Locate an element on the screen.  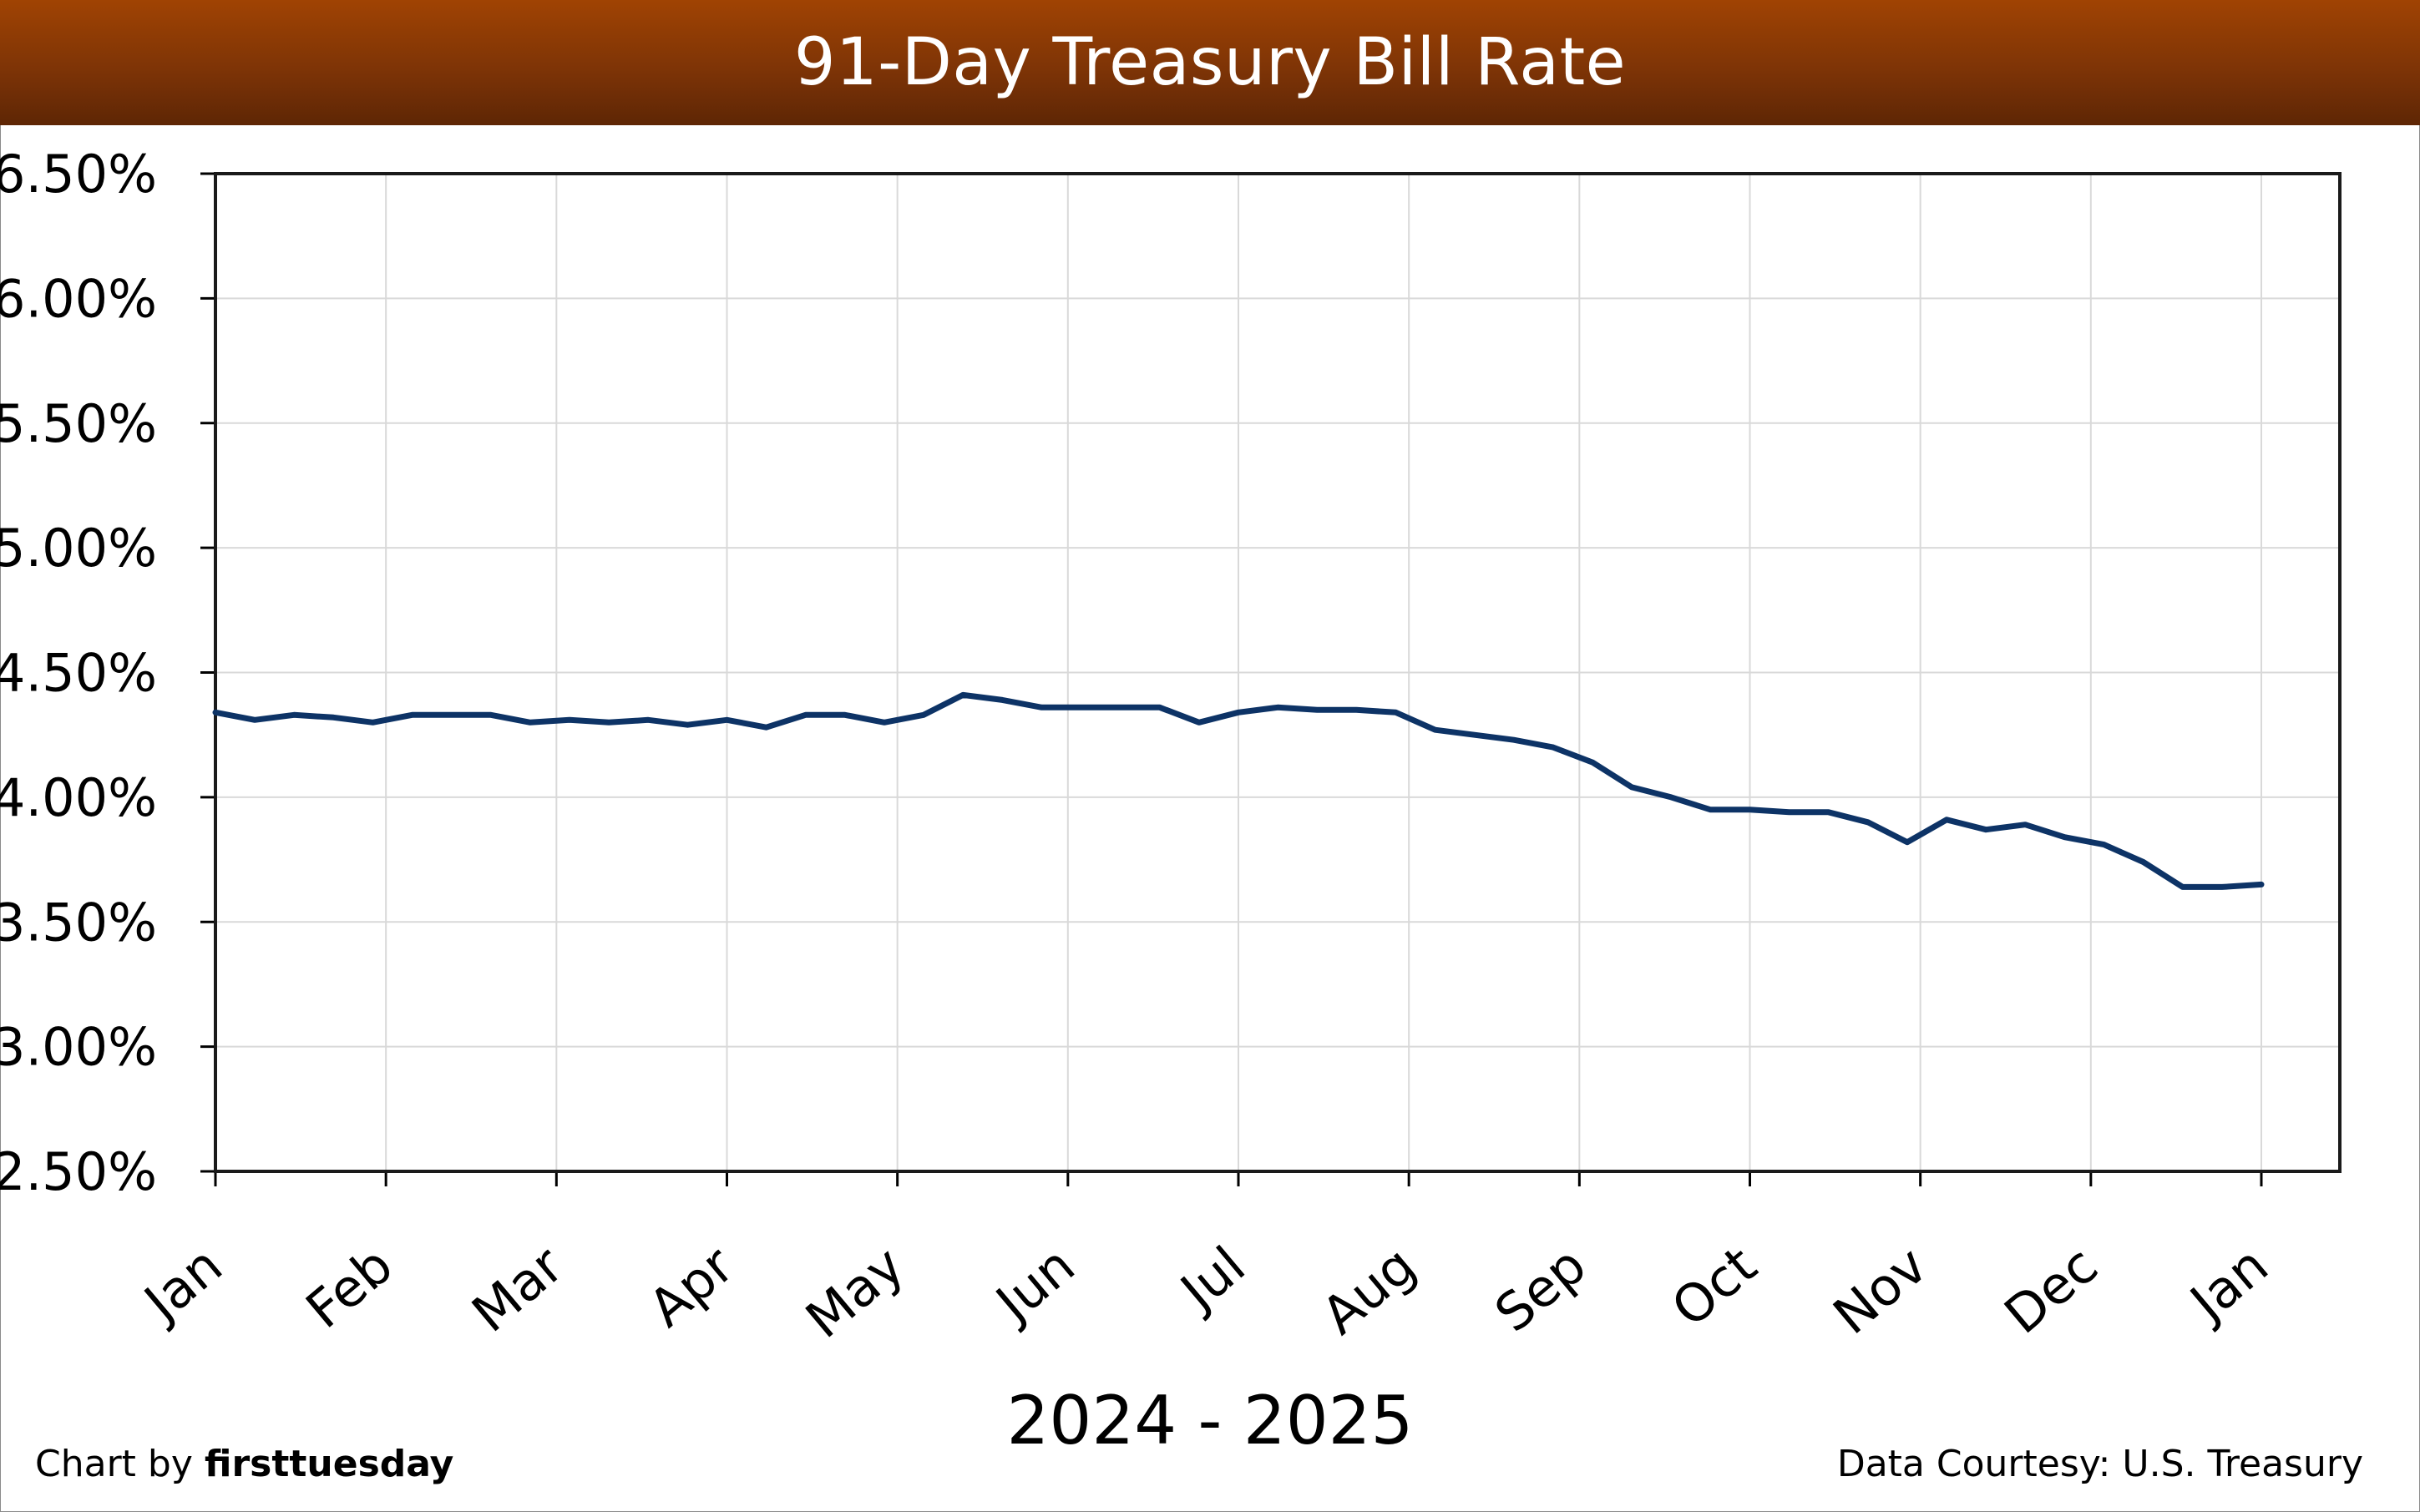
x-tick-label: Jun is located at coordinates (1034, 1286).